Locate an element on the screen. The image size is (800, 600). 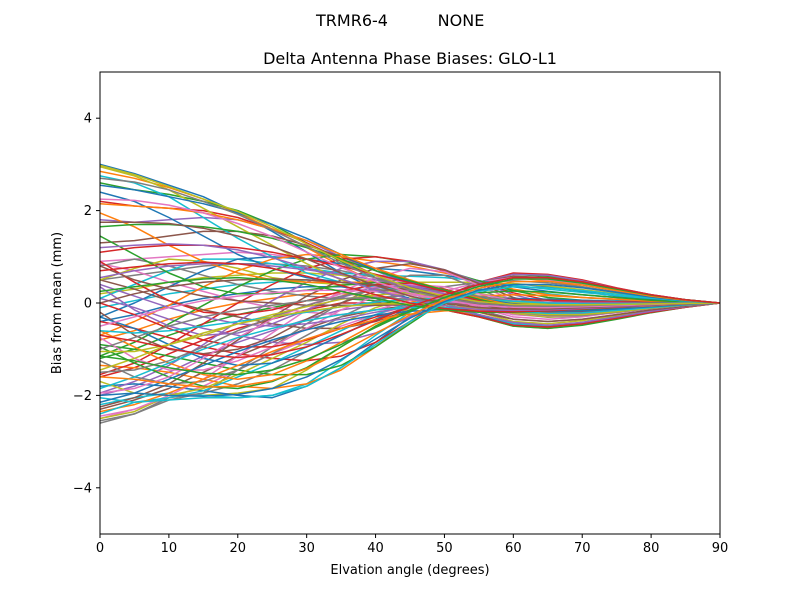
x-tick-label: 50 is located at coordinates (444, 548).